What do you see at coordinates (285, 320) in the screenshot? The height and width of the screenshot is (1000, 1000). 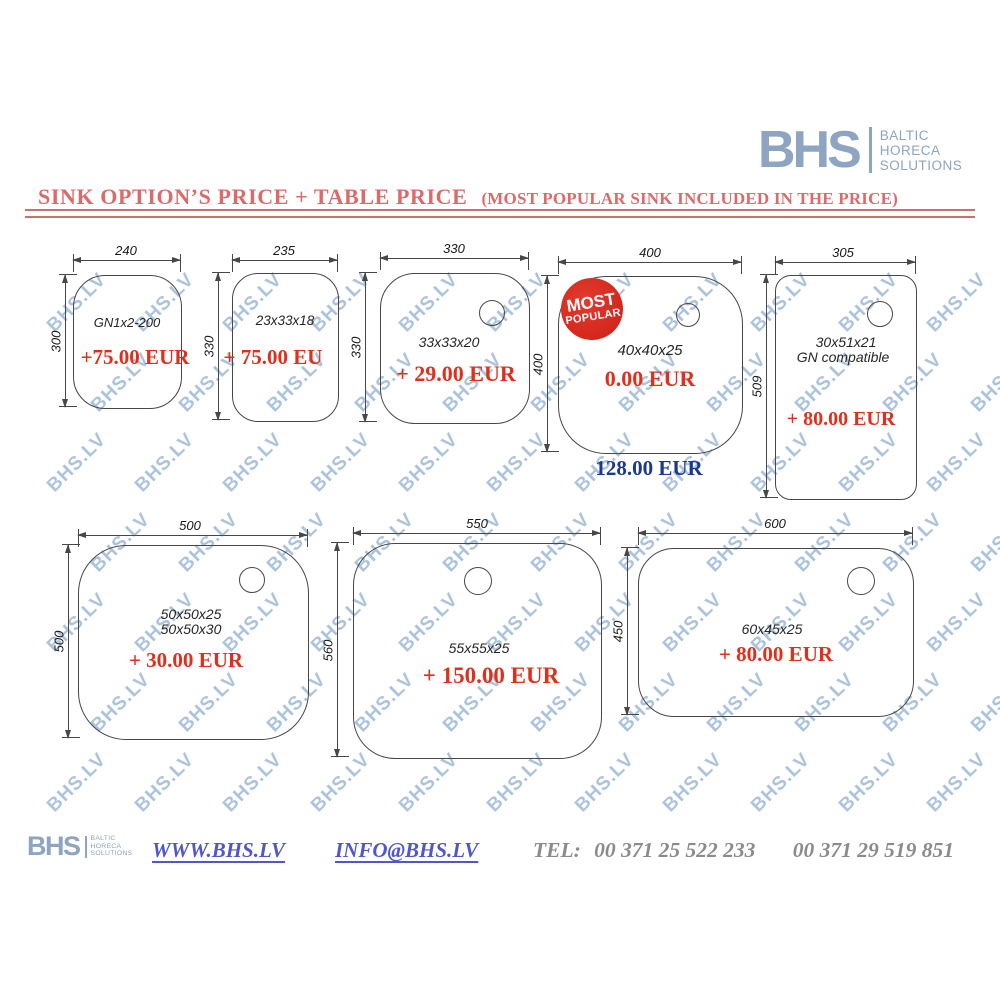 I see `size-label: 23x33x18` at bounding box center [285, 320].